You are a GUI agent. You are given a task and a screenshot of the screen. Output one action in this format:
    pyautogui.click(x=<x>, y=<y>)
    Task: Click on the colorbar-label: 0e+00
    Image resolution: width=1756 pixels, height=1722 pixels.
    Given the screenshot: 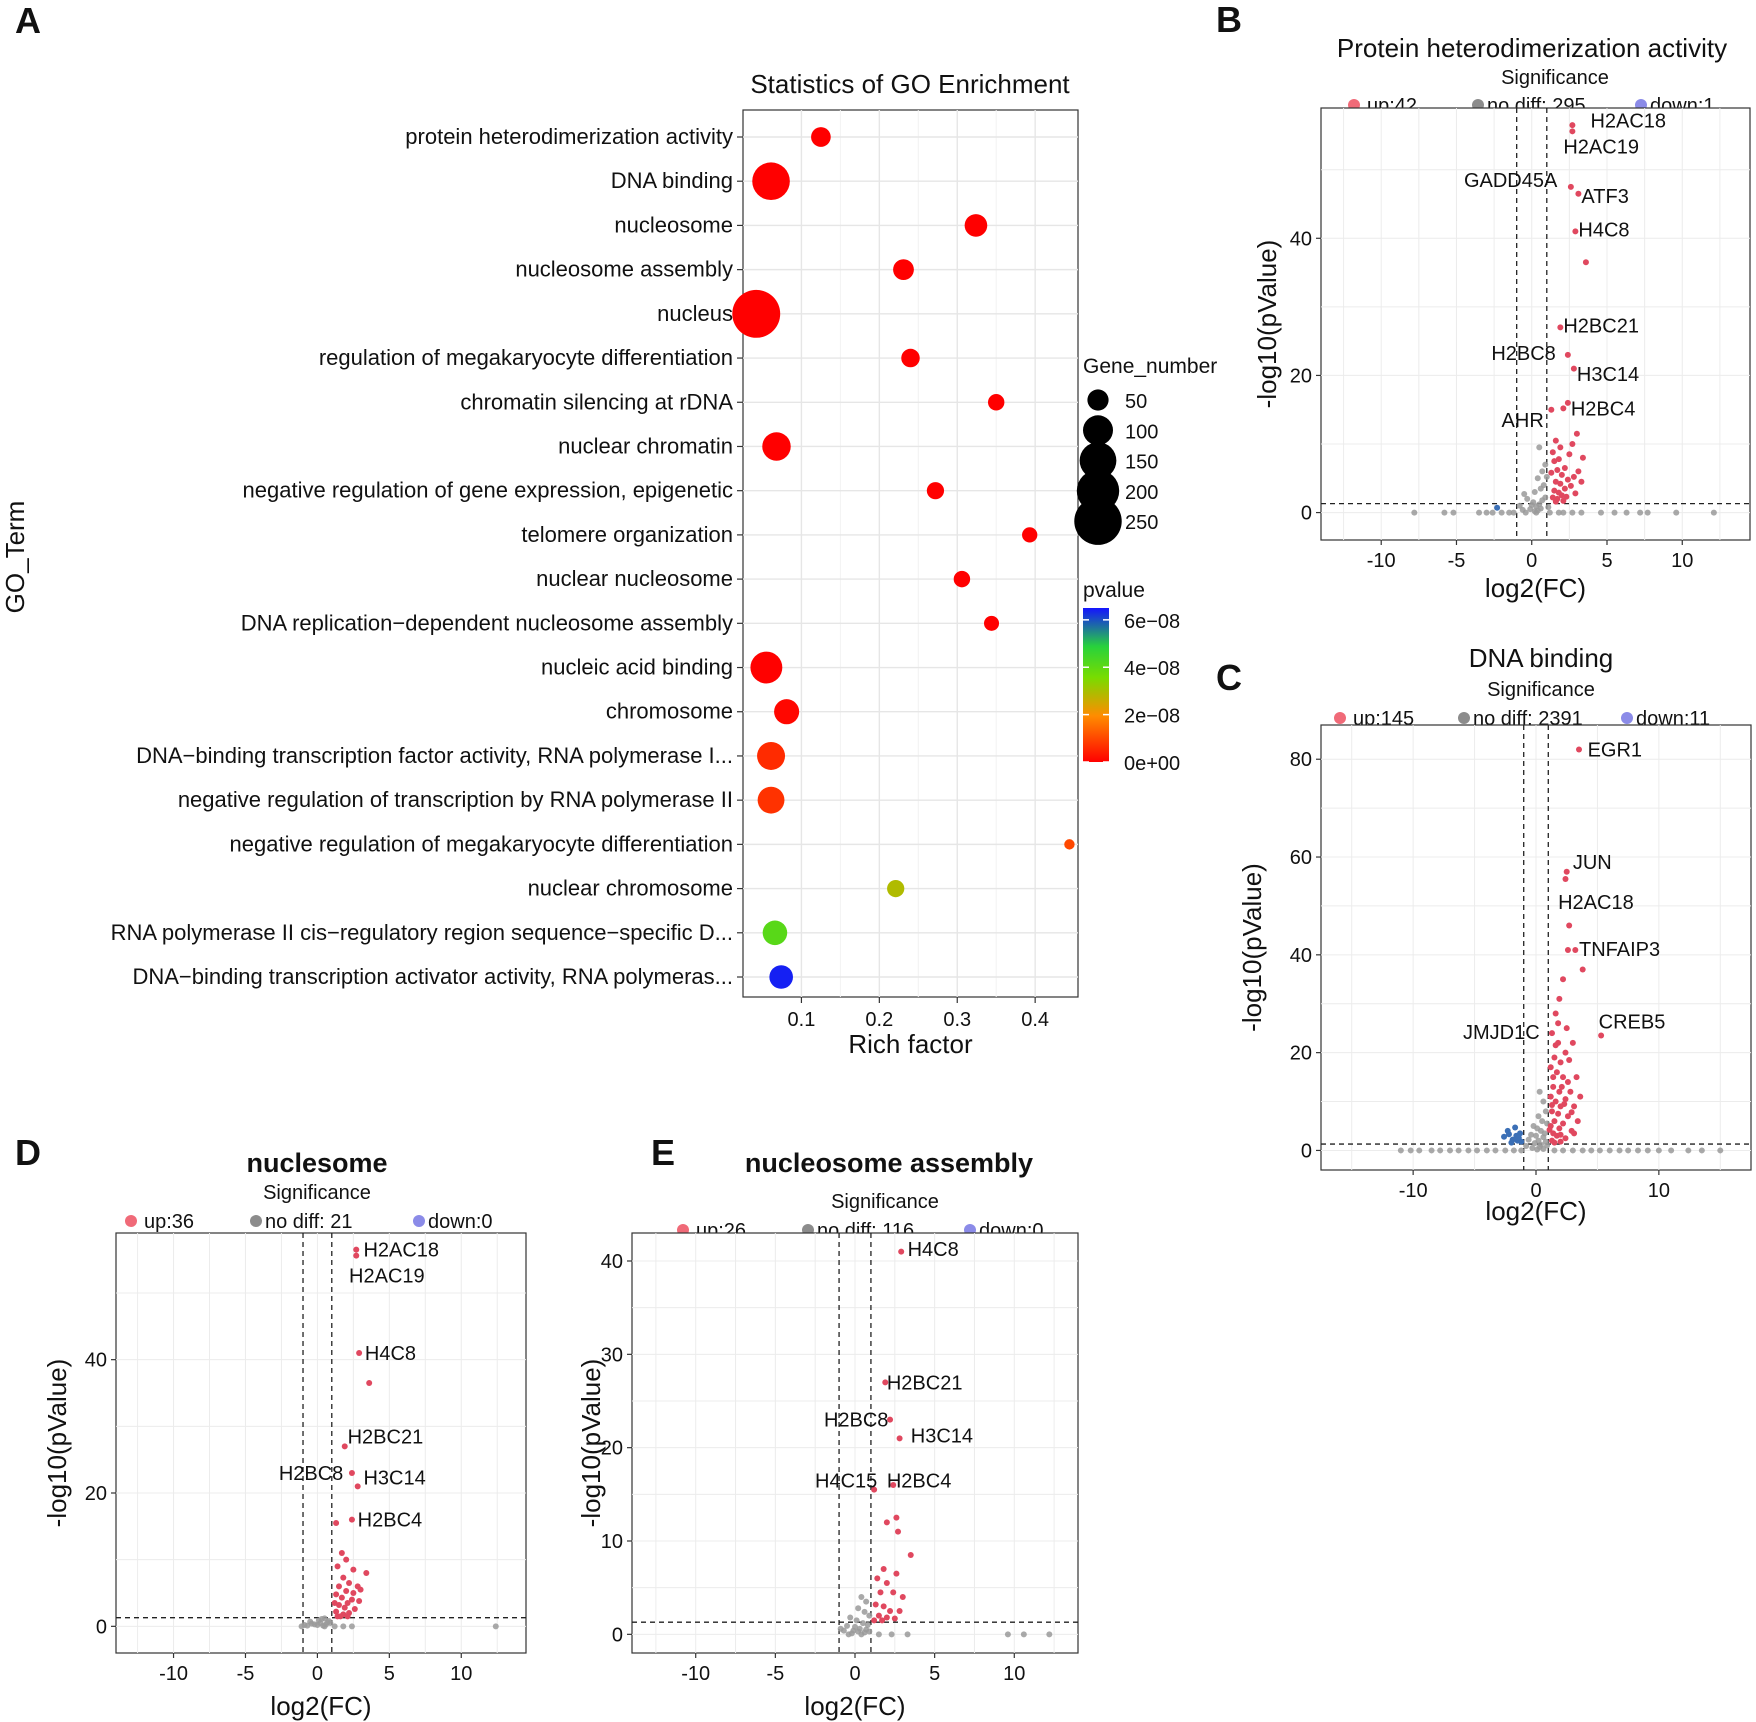 What is the action you would take?
    pyautogui.click(x=1152, y=764)
    